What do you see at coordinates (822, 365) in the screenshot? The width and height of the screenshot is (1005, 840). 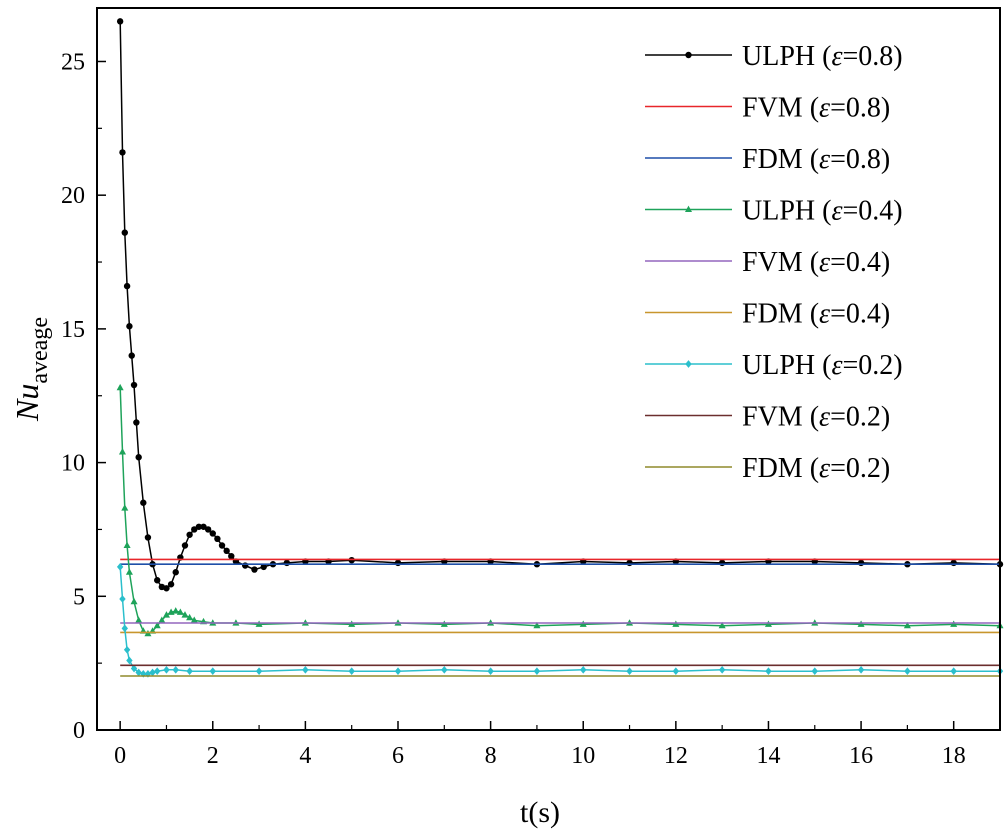 I see `legend-label: ULPH (ε=0.2)` at bounding box center [822, 365].